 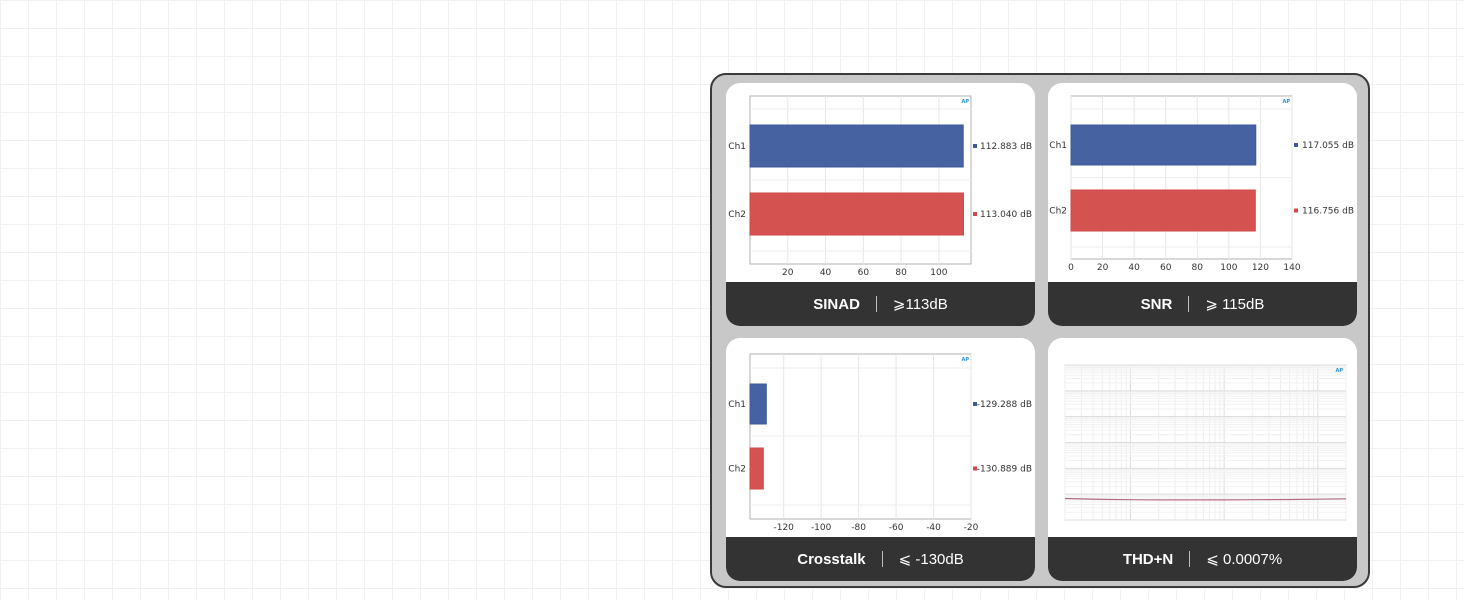 I want to click on sinad-footer: SINAD ⩾113dB, so click(x=880, y=304).